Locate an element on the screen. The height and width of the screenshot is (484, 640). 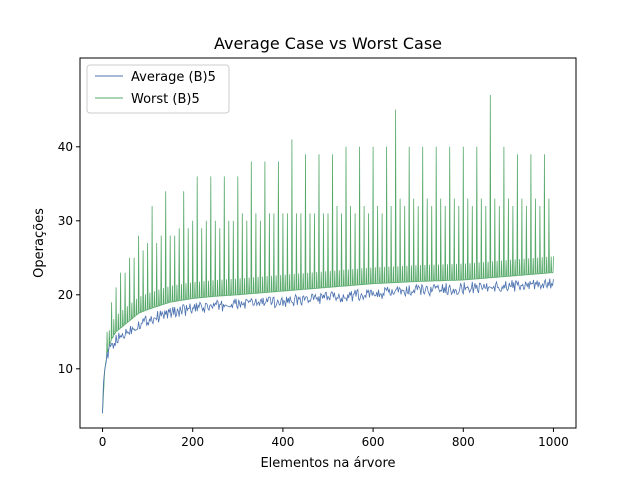
legend: Average (B)5 Worst (B)5 is located at coordinates (158, 89).